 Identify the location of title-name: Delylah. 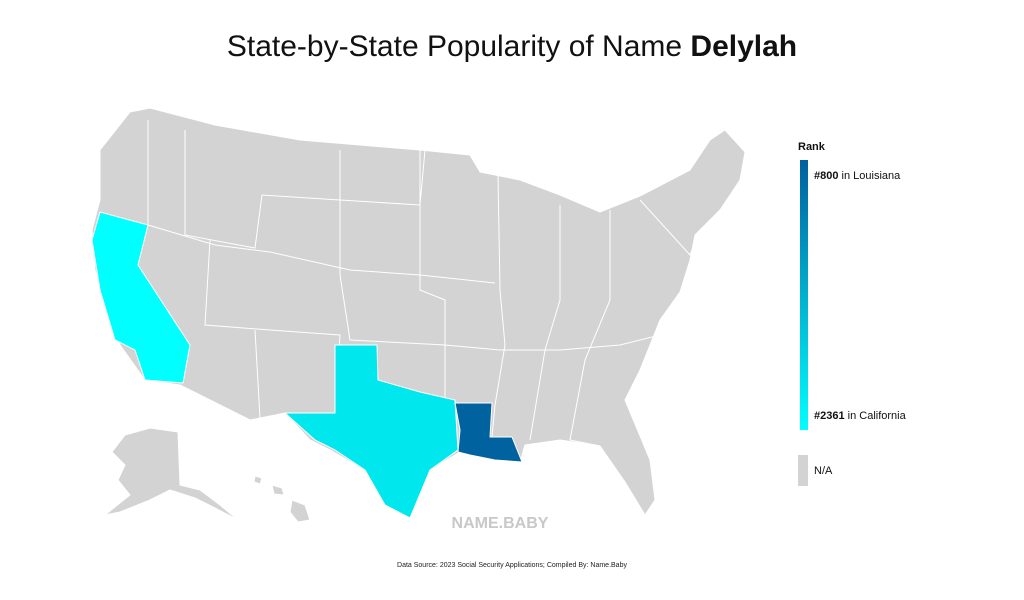
(744, 46).